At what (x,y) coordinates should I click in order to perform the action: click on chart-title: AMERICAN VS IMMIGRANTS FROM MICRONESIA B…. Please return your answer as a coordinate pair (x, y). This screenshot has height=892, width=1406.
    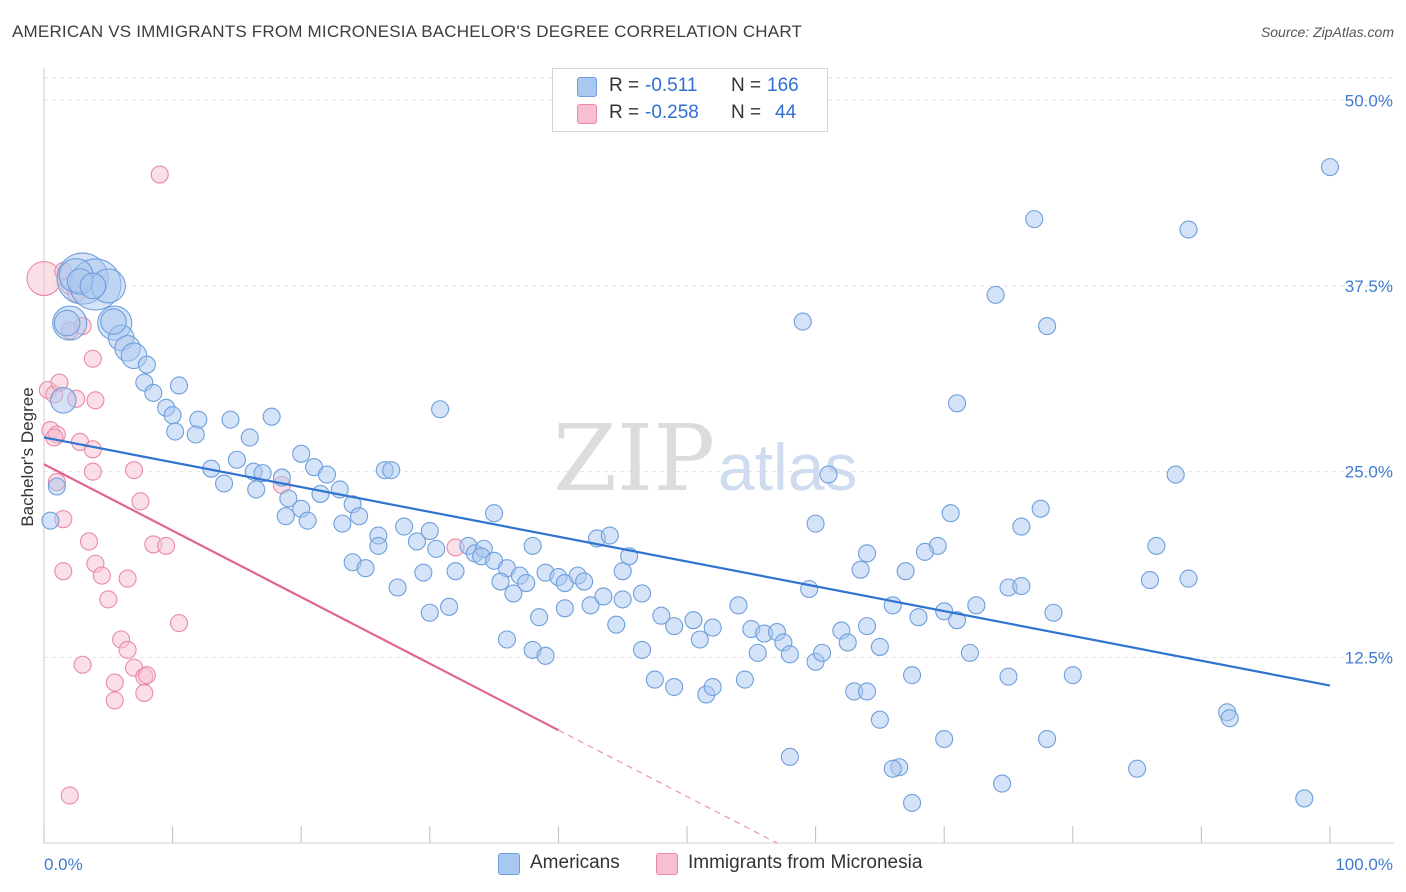
    Looking at the image, I should click on (407, 31).